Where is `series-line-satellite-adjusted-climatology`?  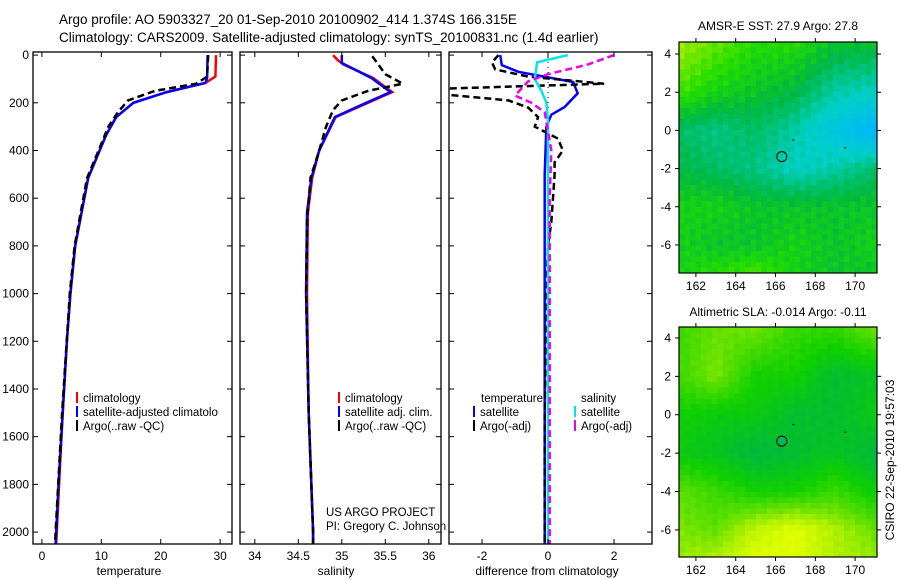
series-line-satellite-adjusted-climatology is located at coordinates (131, 299).